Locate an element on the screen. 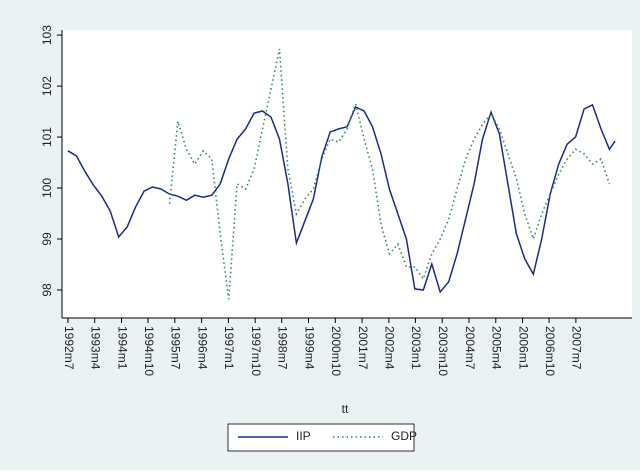 The height and width of the screenshot is (475, 640). x-tick-label: 1995m7 is located at coordinates (176, 348).